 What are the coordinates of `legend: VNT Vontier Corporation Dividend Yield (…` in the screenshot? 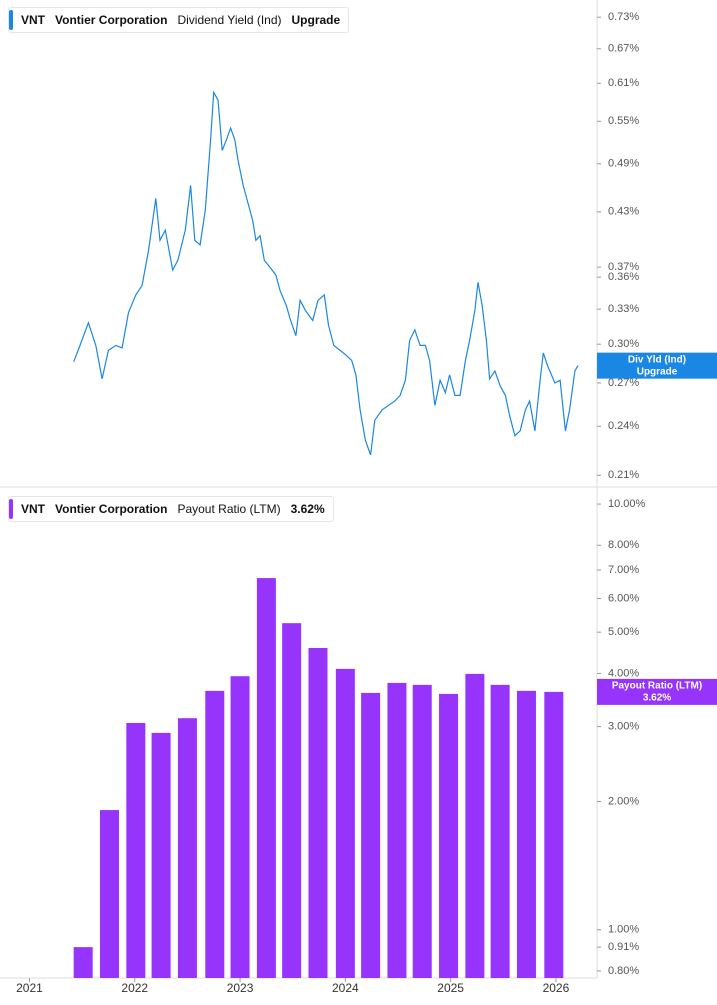 It's located at (179, 20).